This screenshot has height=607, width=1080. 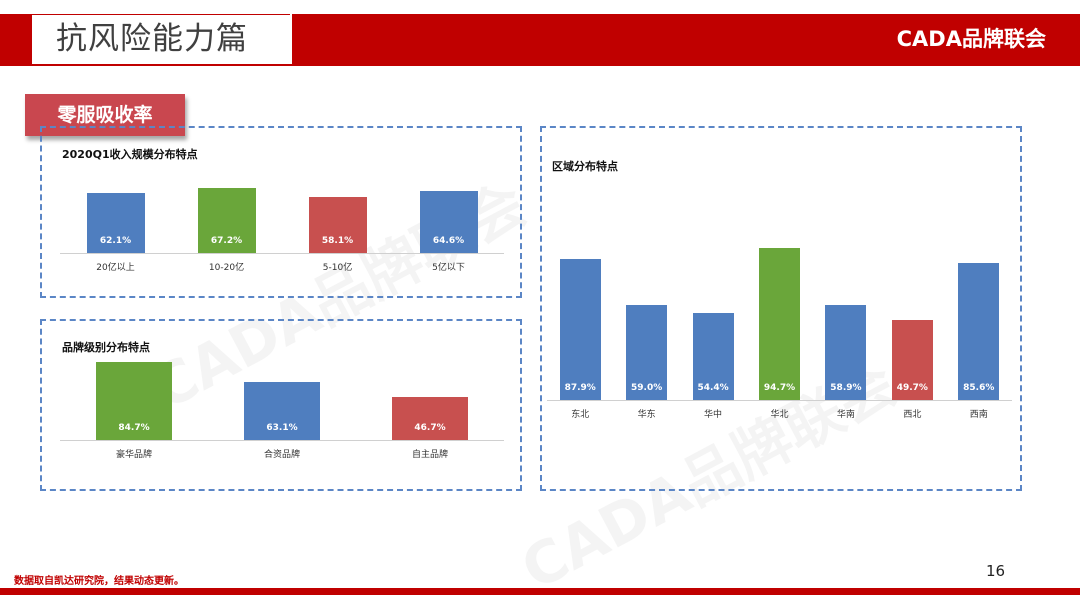 I want to click on category-label: 华中, so click(x=713, y=415).